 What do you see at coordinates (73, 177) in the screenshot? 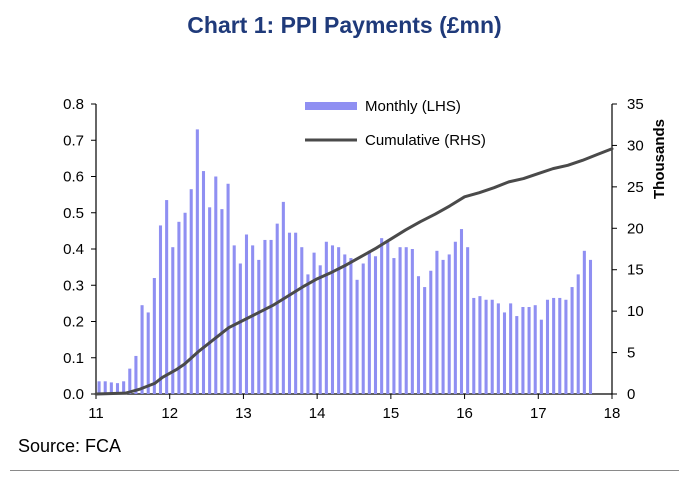
I see `left-tick-label: 0.6` at bounding box center [73, 177].